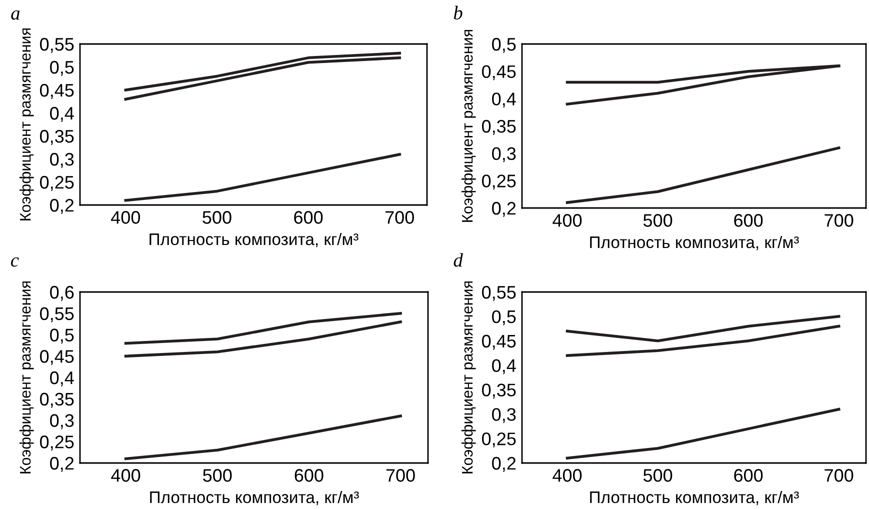 This screenshot has width=869, height=509. I want to click on chart-title: c, so click(15, 262).